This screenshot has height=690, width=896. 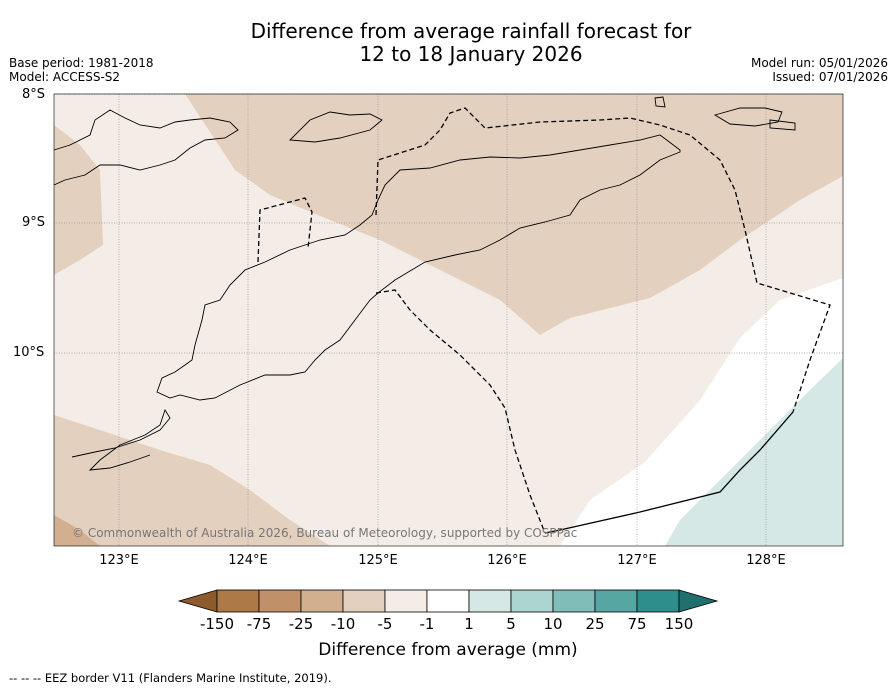 I want to click on colorbar-title: Difference from average (mm), so click(x=448, y=650).